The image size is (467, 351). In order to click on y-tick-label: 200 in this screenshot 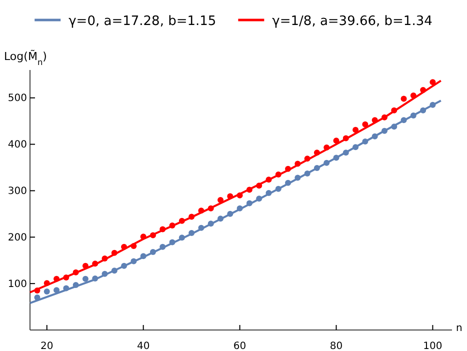, I will do `click(17, 238)`.